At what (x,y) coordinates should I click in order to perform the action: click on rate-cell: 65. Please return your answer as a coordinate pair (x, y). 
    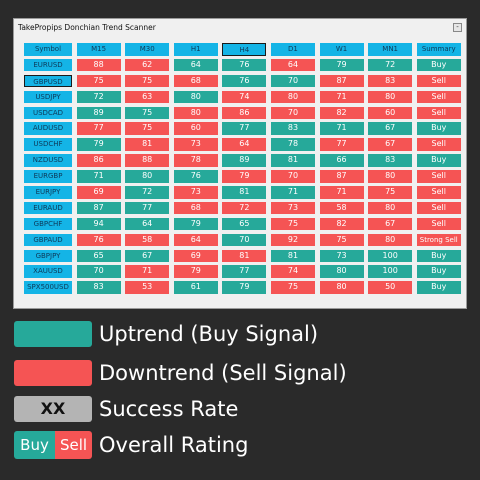
    Looking at the image, I should click on (98, 256).